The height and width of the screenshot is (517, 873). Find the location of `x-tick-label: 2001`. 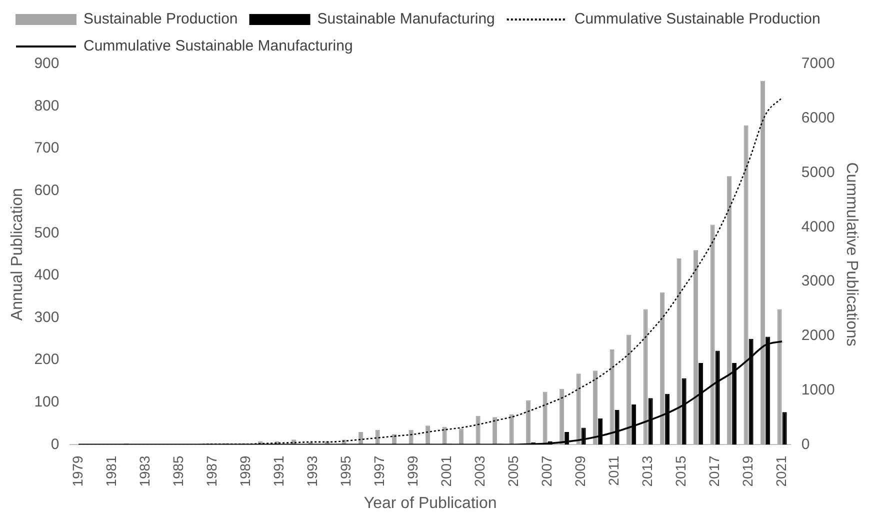

x-tick-label: 2001 is located at coordinates (446, 471).